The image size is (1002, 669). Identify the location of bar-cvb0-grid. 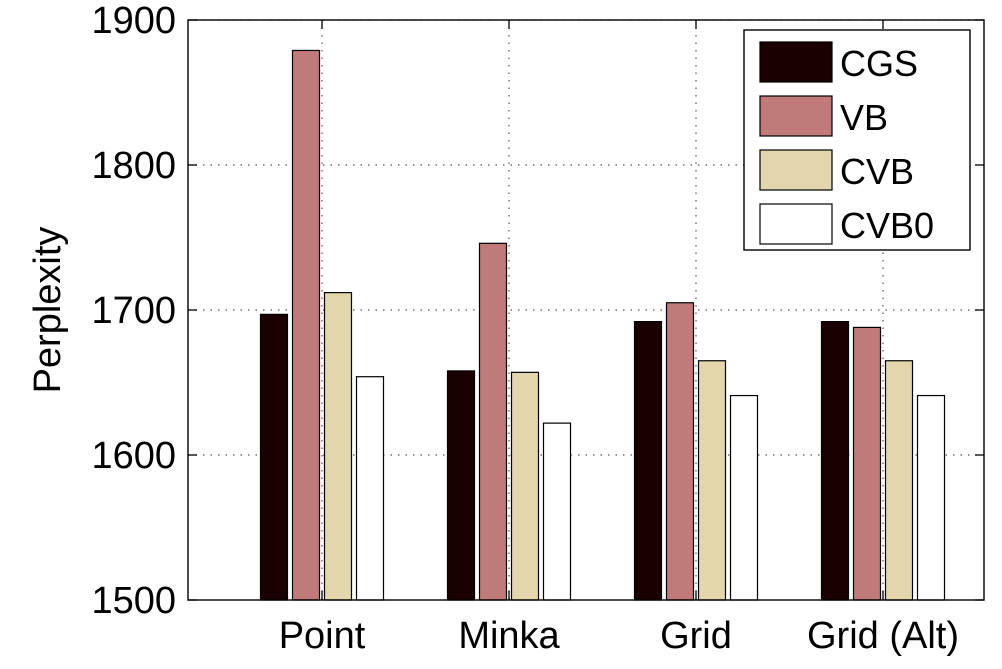
(744, 497).